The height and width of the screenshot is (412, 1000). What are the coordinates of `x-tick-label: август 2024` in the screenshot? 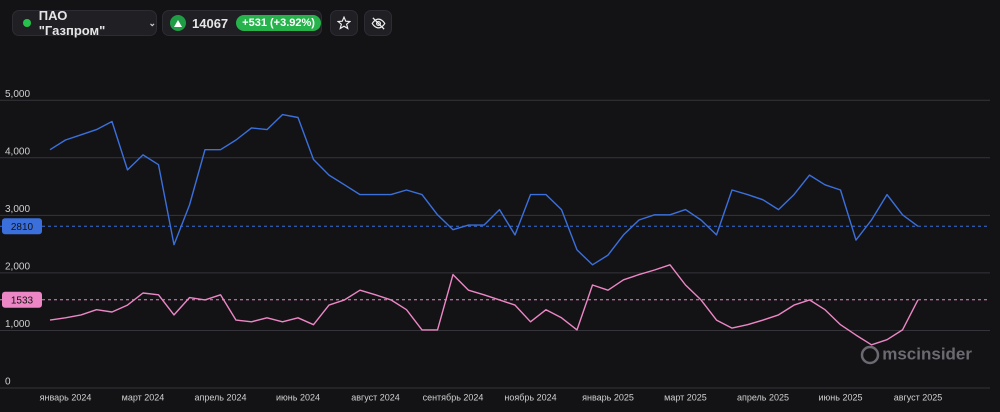 It's located at (375, 397).